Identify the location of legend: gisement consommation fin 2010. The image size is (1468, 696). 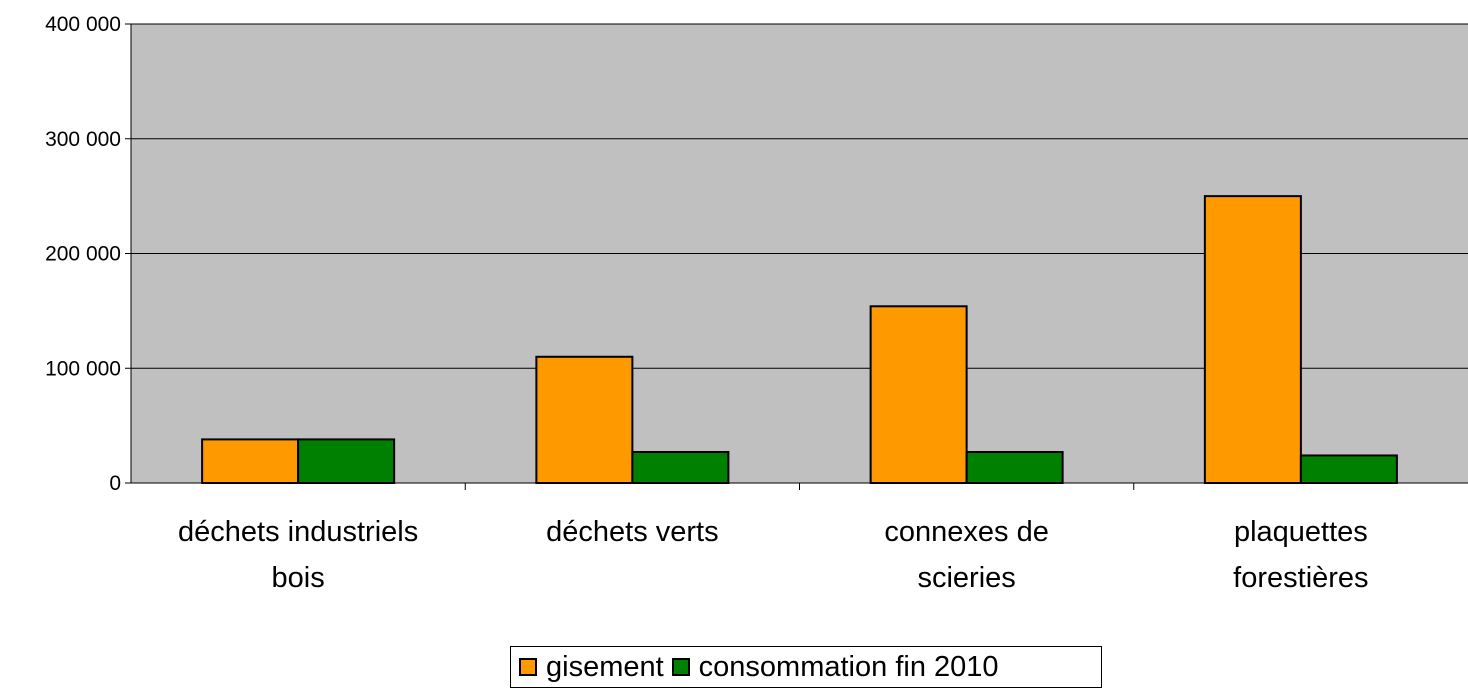
(806, 667).